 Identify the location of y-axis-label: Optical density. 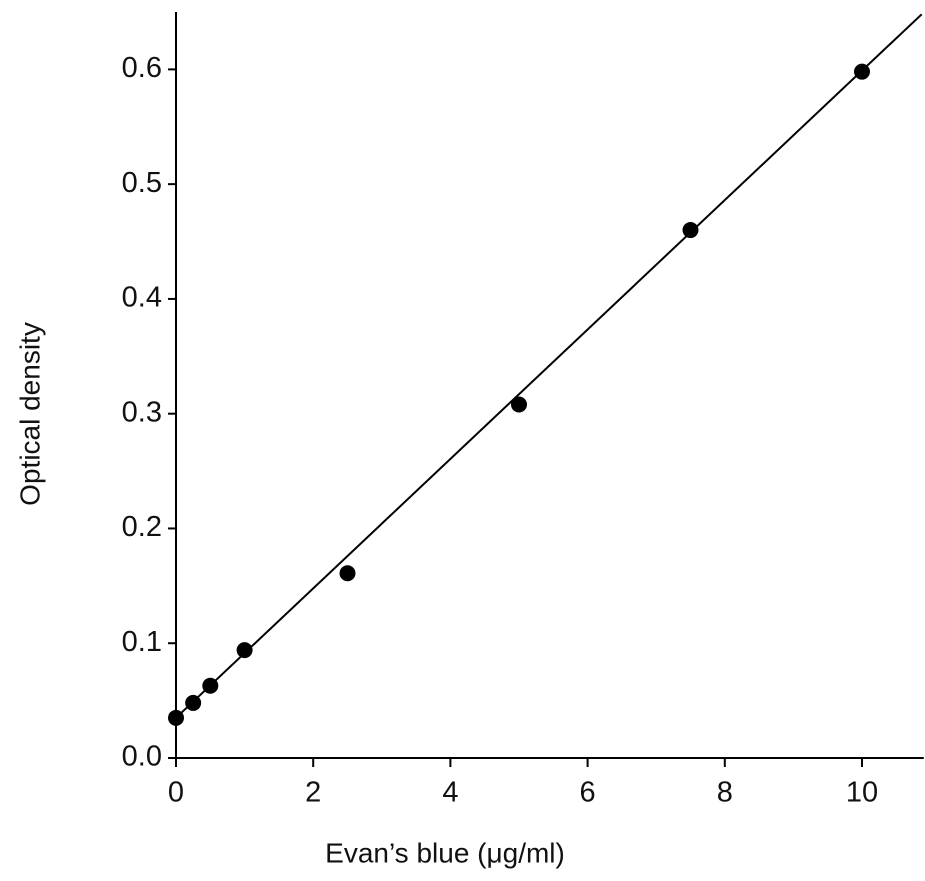
(29, 414).